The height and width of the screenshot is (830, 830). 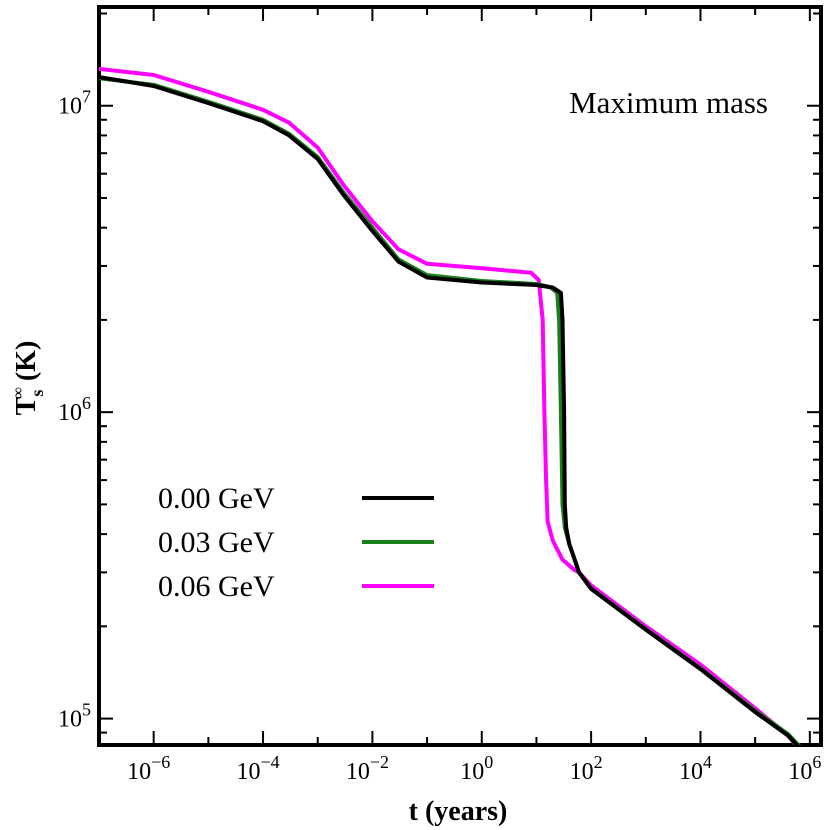 What do you see at coordinates (586, 768) in the screenshot?
I see `x-tick-label: 10²` at bounding box center [586, 768].